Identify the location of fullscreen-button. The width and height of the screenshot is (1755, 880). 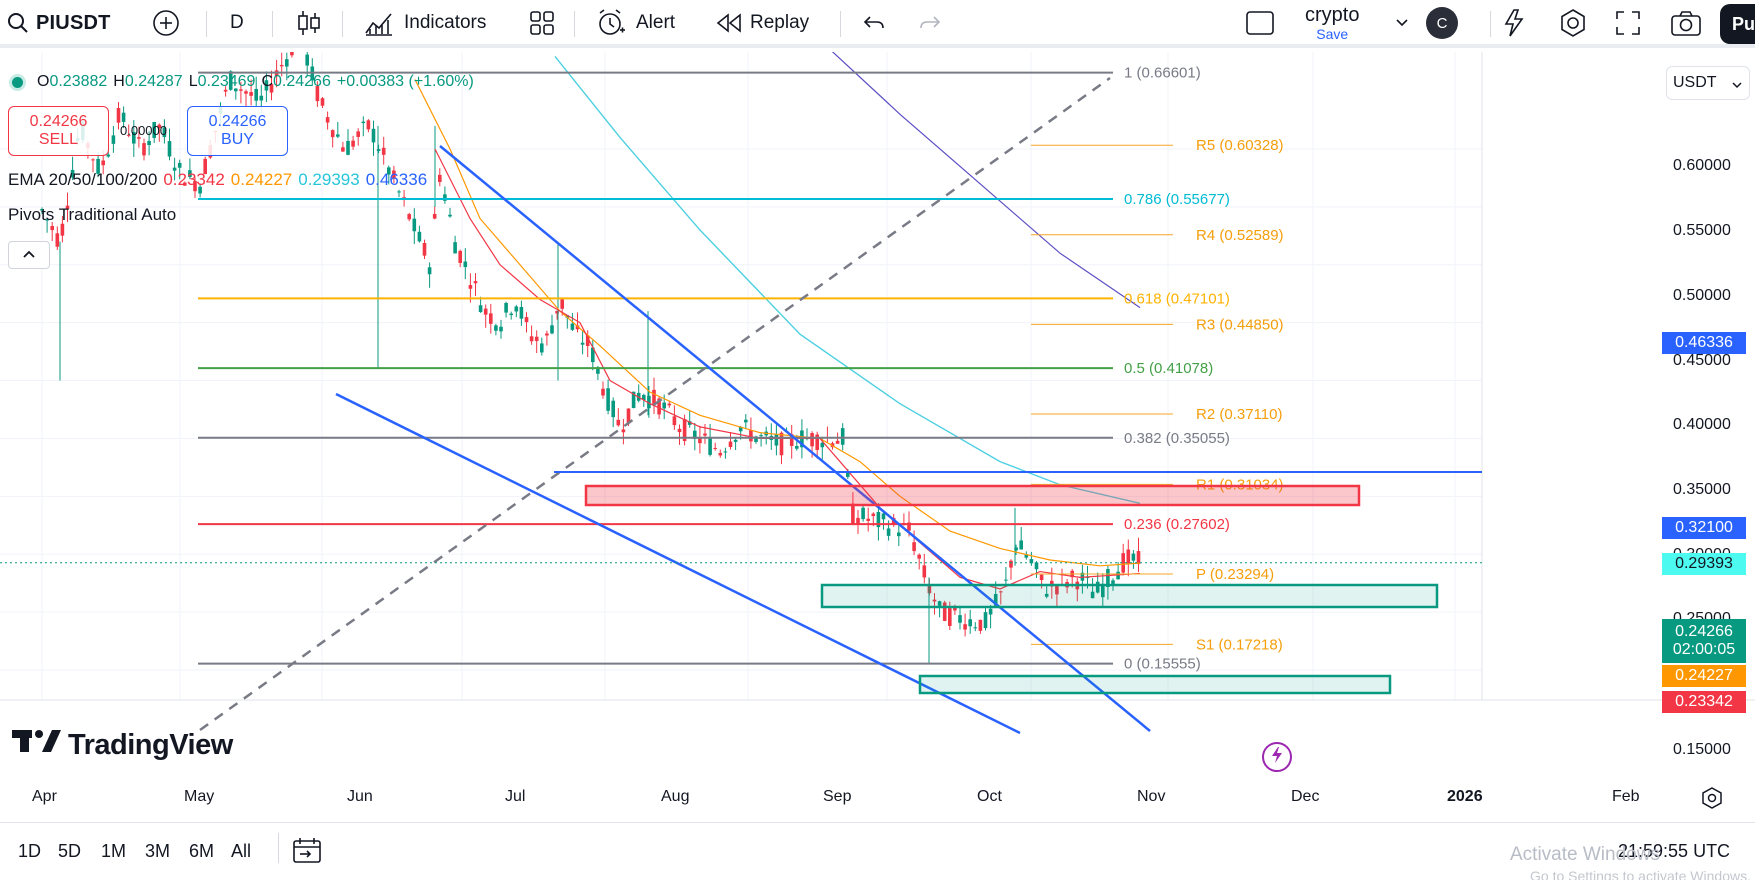
(1628, 23).